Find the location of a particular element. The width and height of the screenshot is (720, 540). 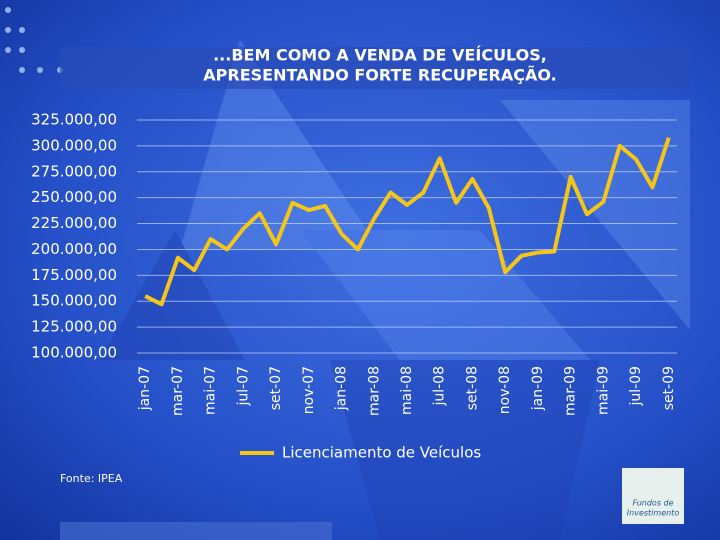

legend-label: Licenciamento de Veículos is located at coordinates (381, 453).